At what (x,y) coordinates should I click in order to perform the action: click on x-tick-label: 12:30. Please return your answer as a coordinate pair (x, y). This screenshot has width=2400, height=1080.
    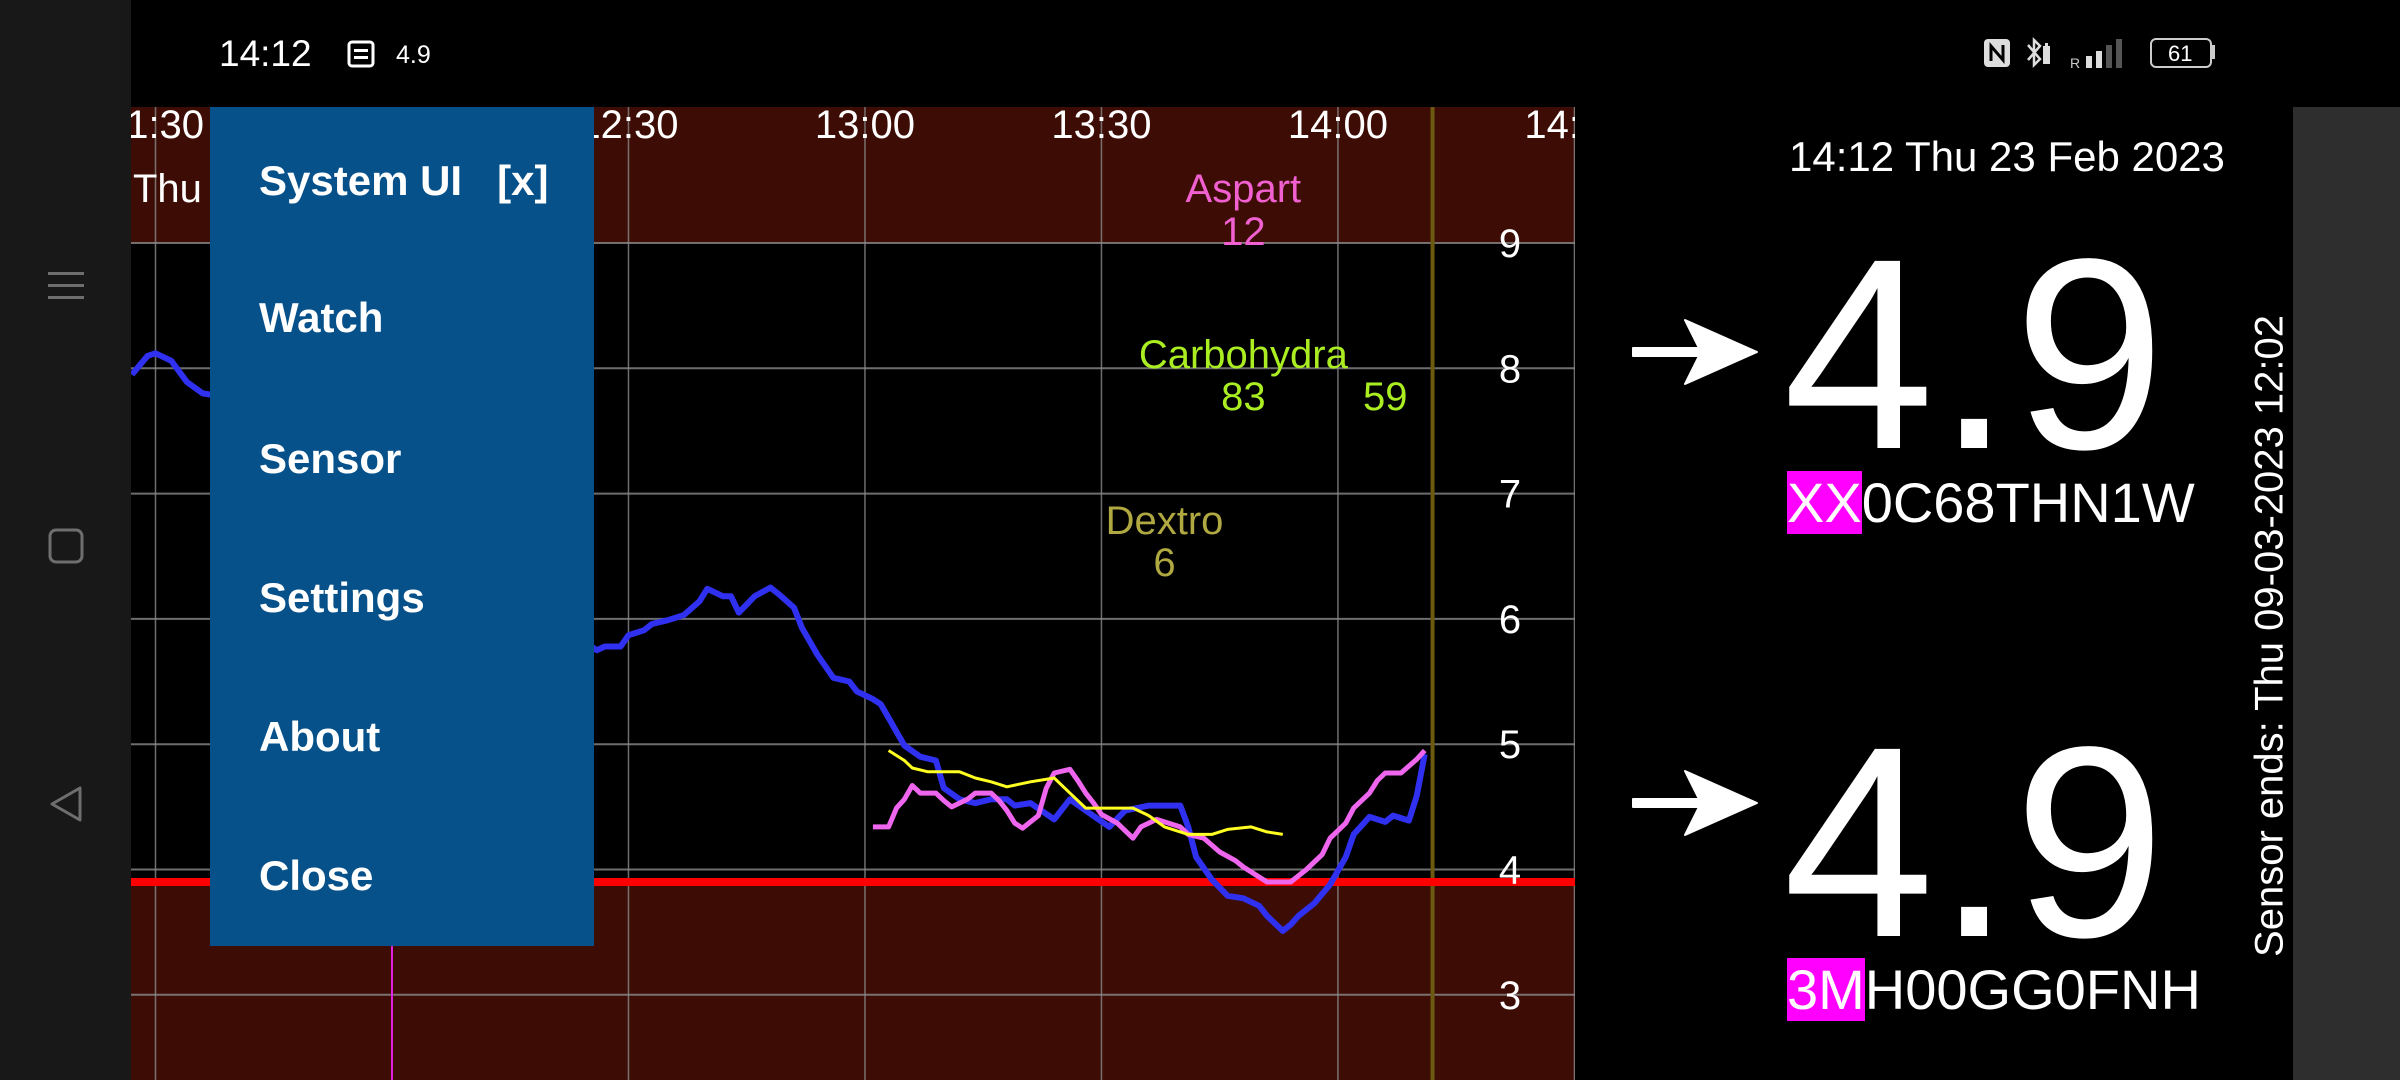
    Looking at the image, I should click on (628, 125).